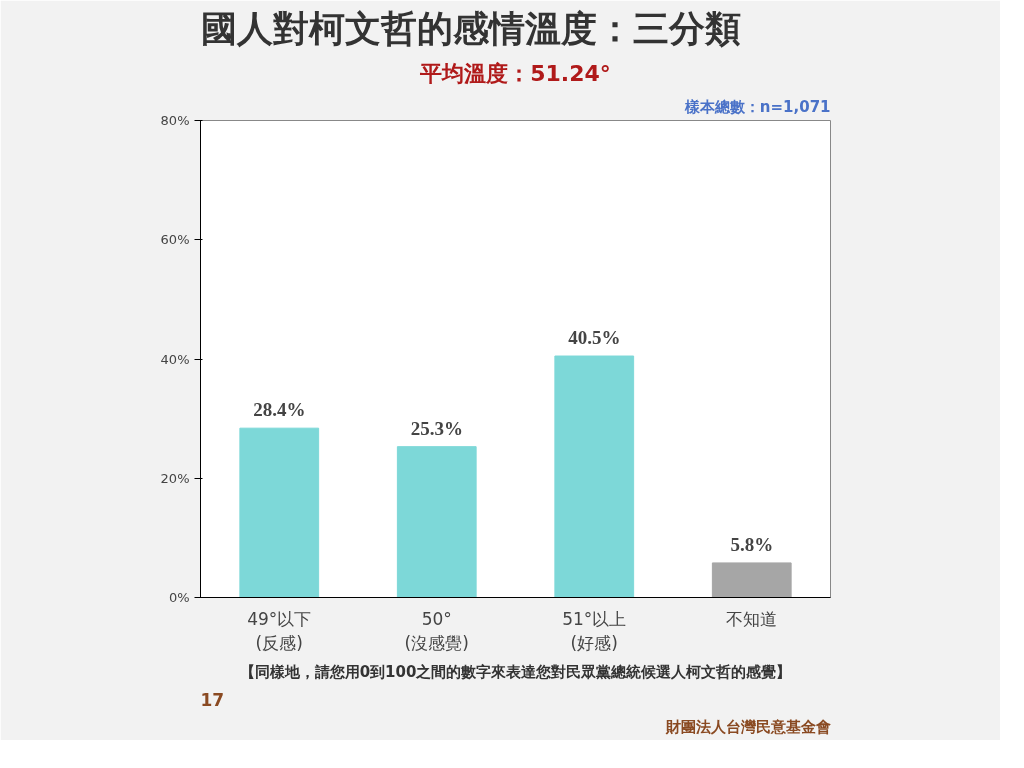  I want to click on data-label: 25.3%, so click(436, 428).